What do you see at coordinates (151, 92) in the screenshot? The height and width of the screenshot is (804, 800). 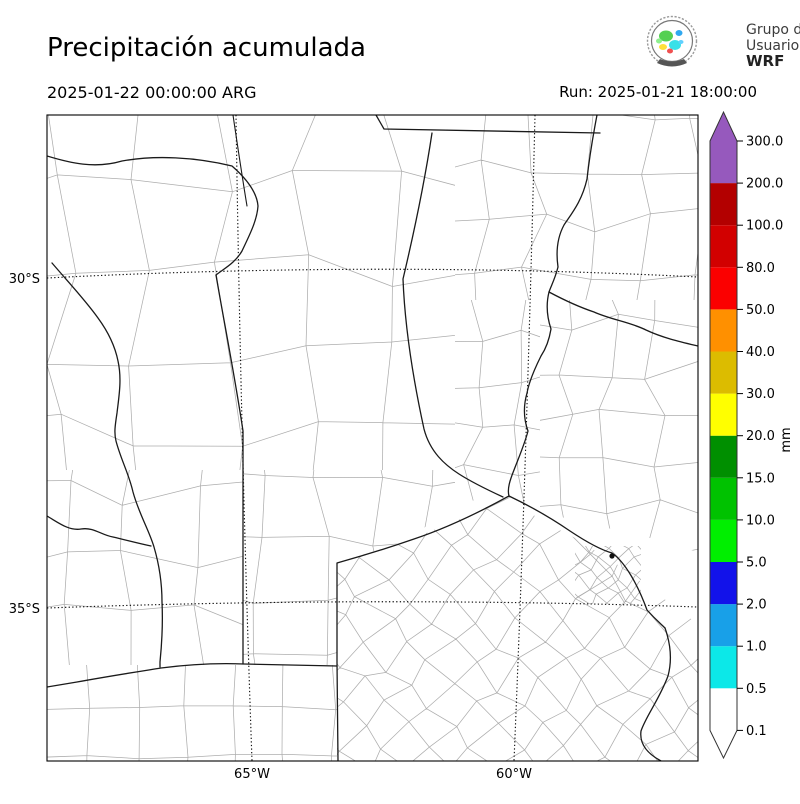 I see `valid-time-label: 2025-01-22 00:00:00 ARG` at bounding box center [151, 92].